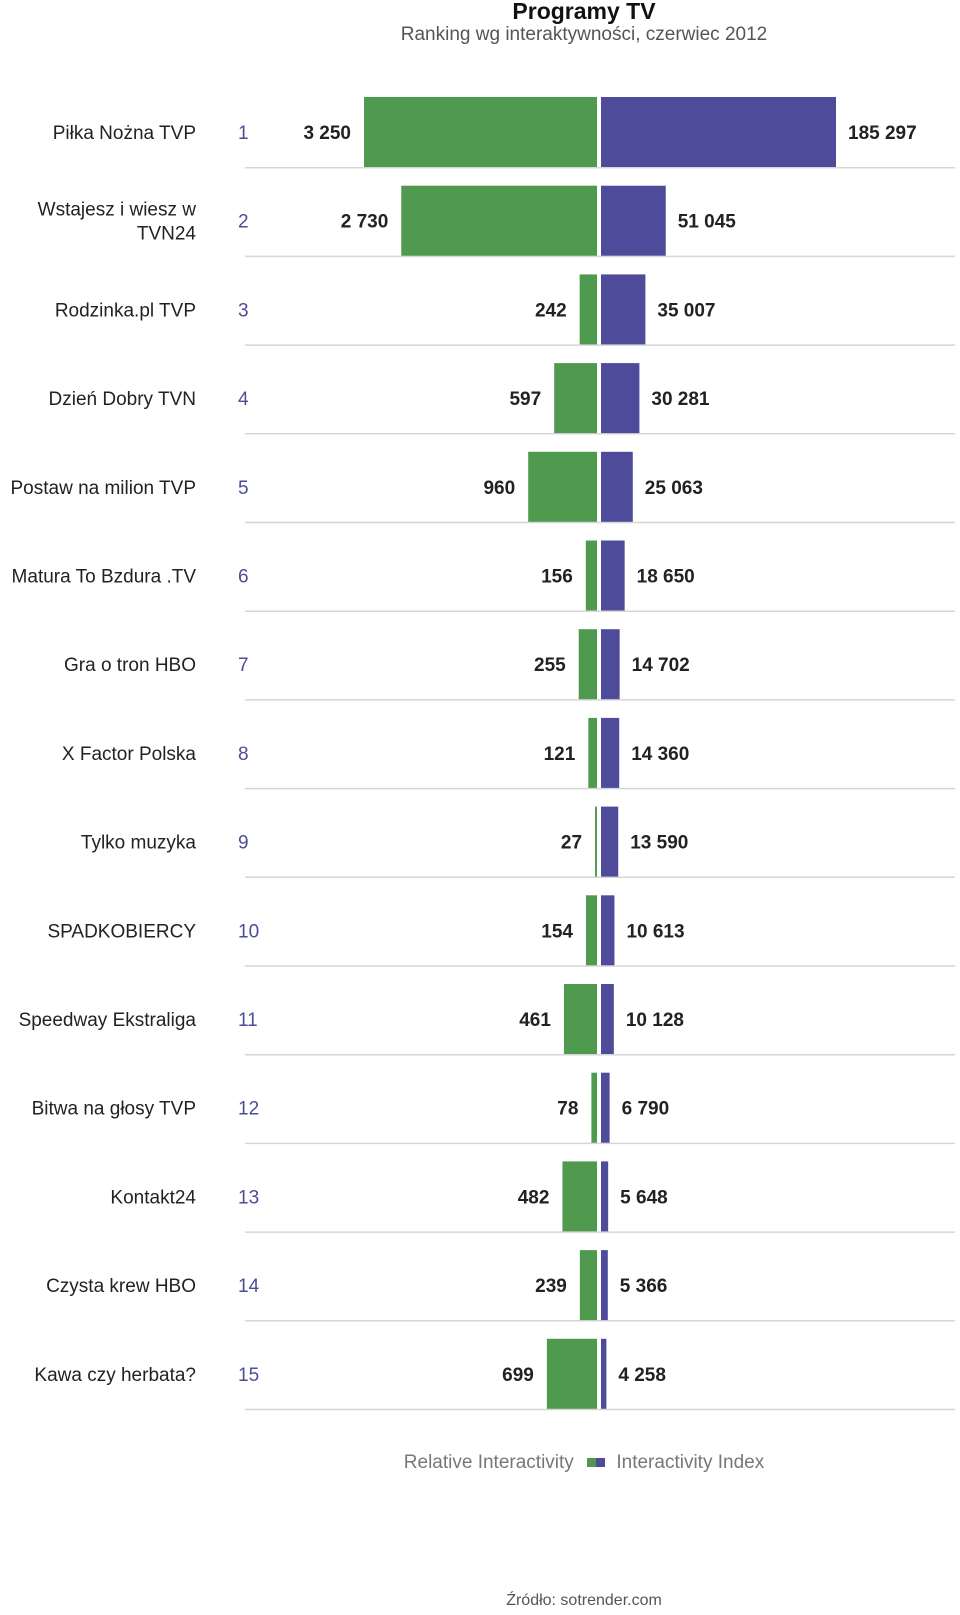 The image size is (960, 1615). What do you see at coordinates (518, 1375) in the screenshot?
I see `value-label-relative: 699` at bounding box center [518, 1375].